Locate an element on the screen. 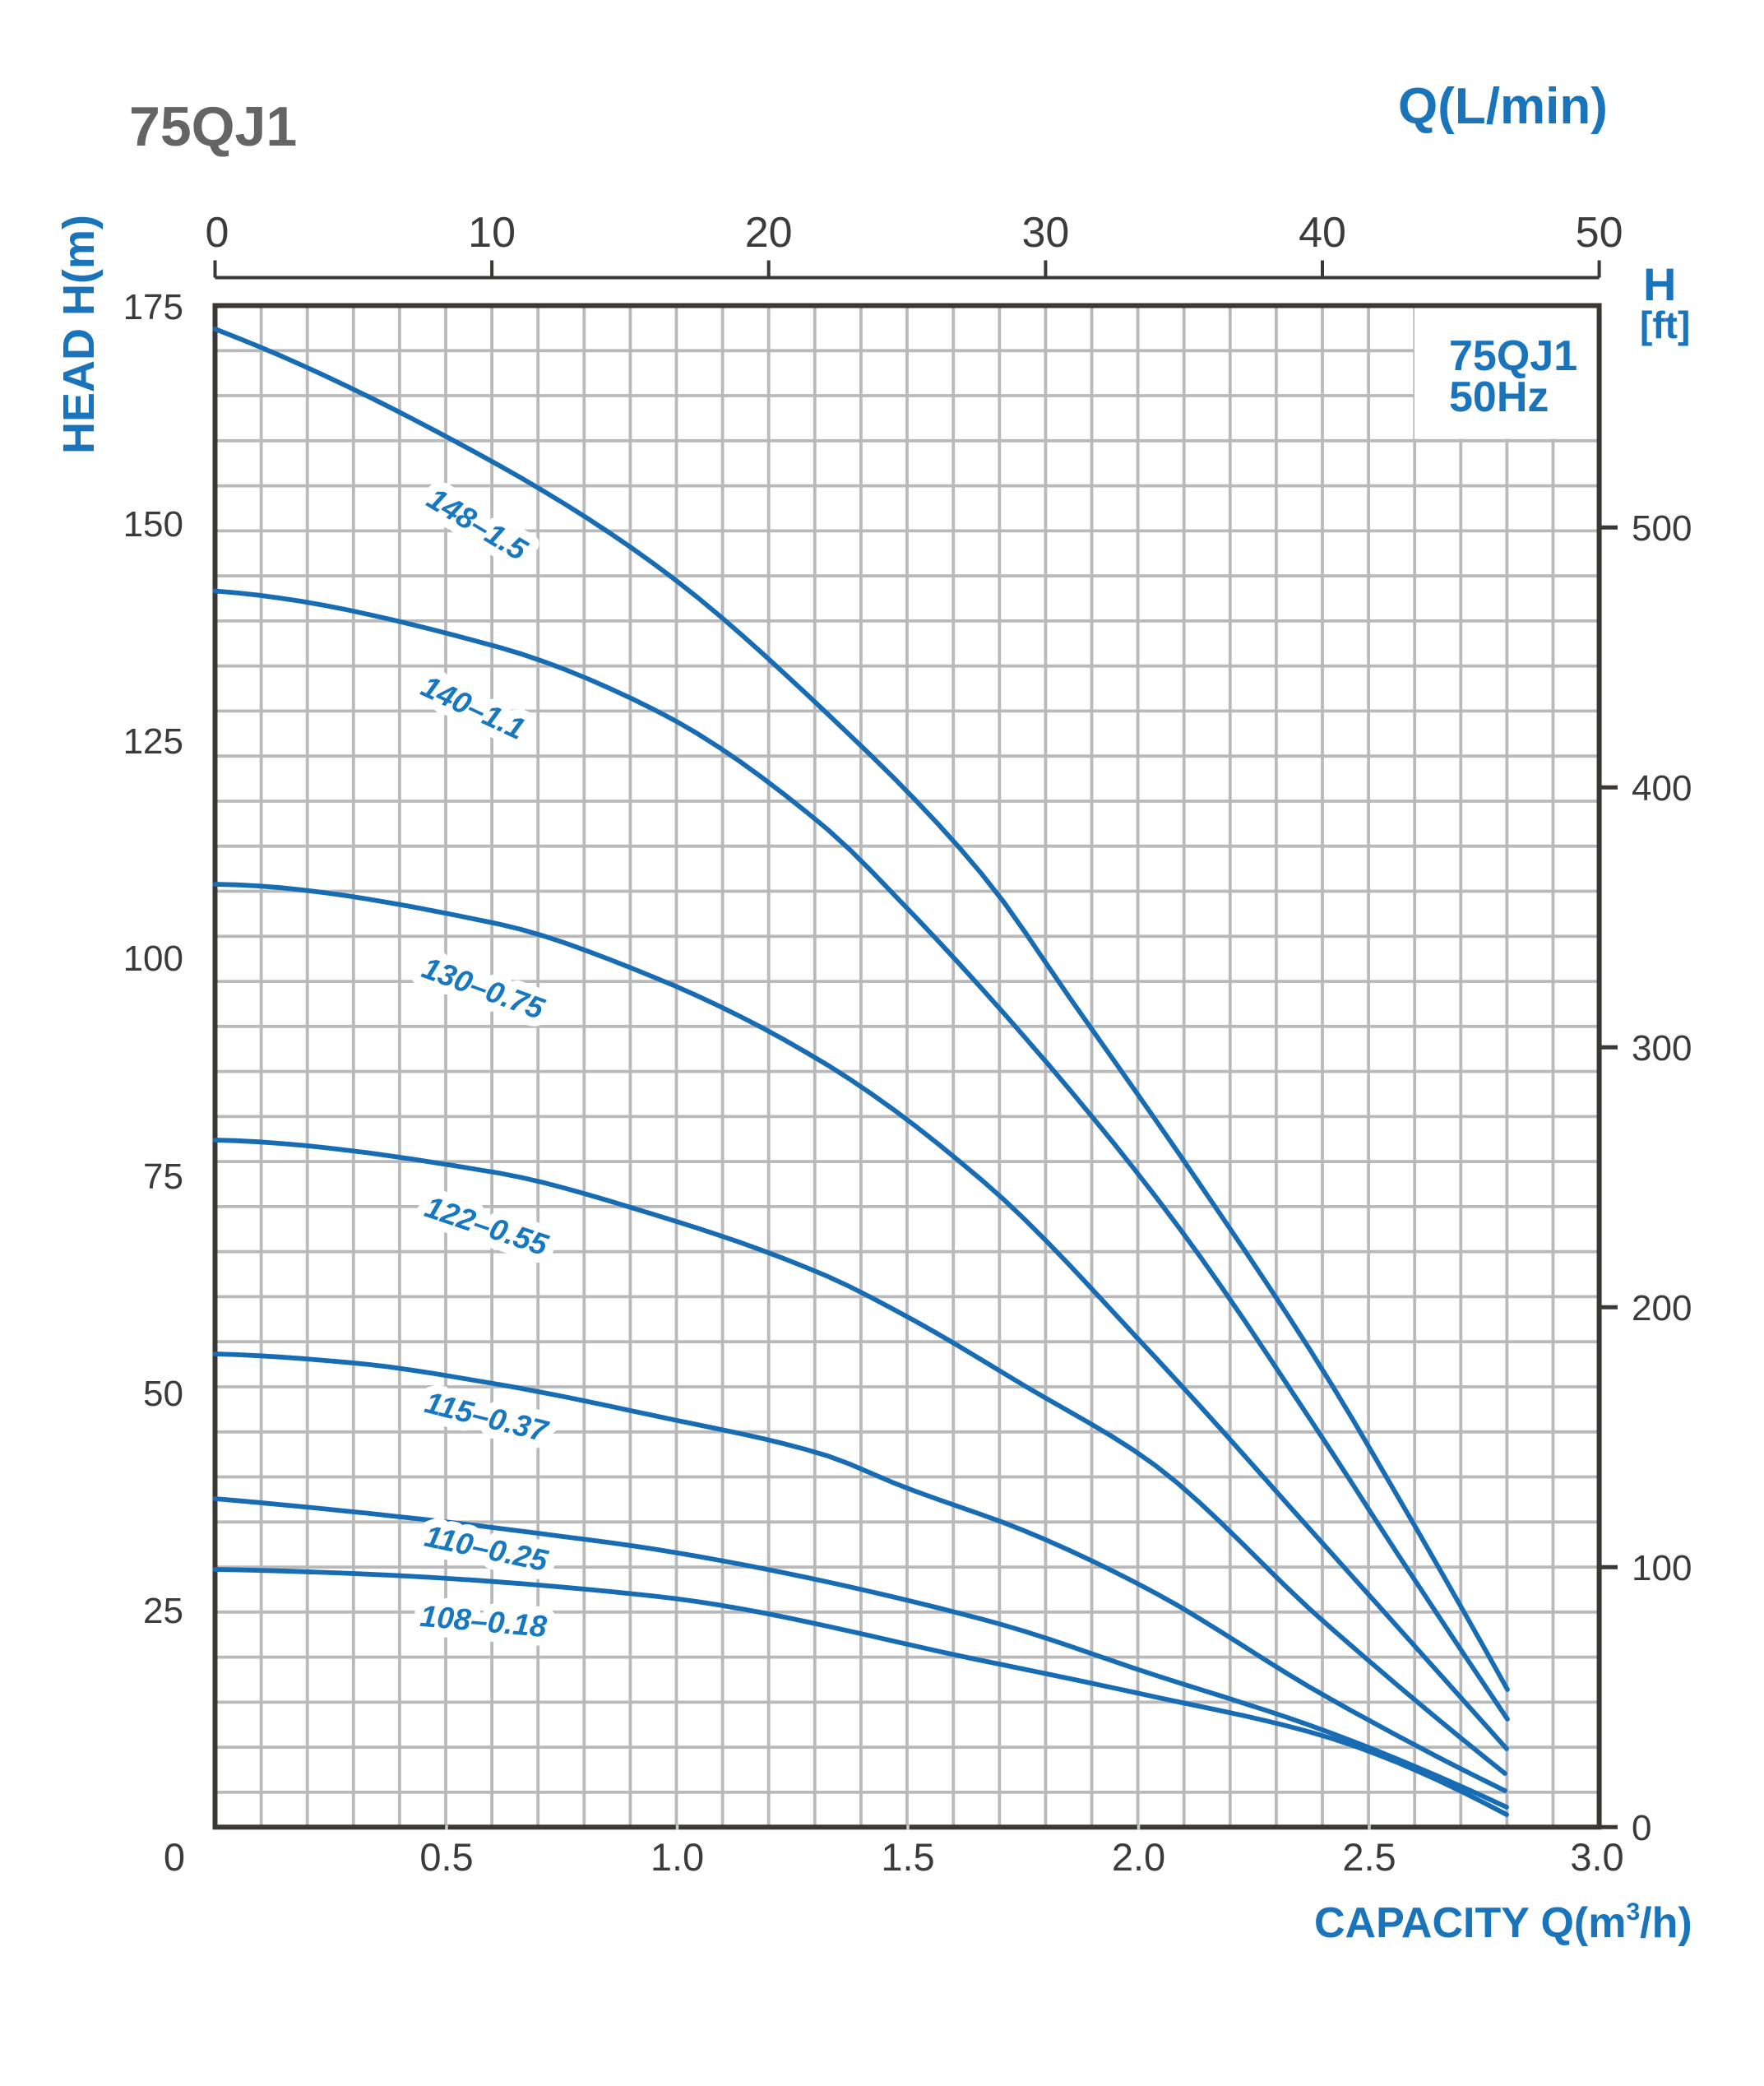 This screenshot has width=1764, height=2086. svg-text: 3.0 is located at coordinates (1596, 1857).